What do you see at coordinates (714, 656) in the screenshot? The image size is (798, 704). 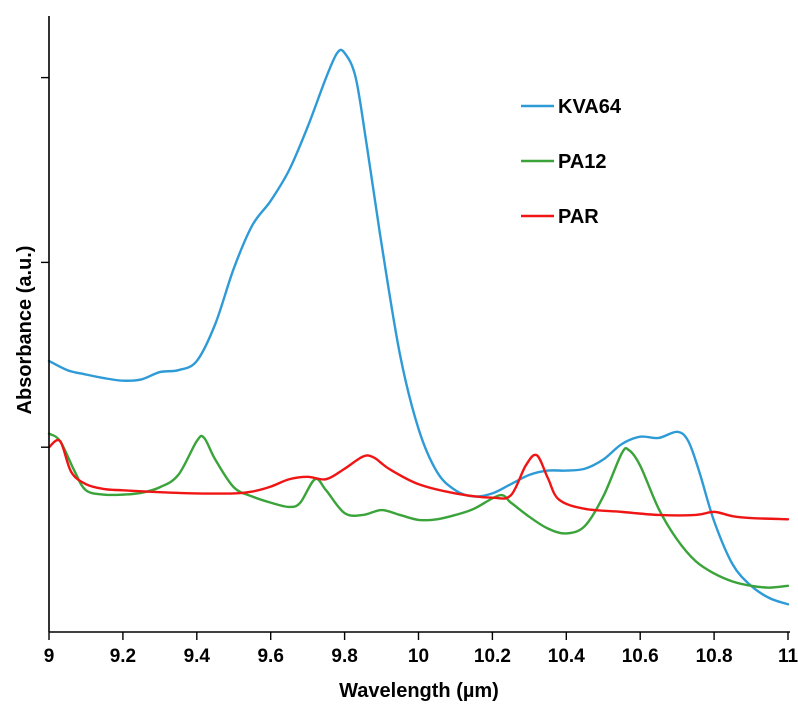 I see `x-tick-label-9: 10.8` at bounding box center [714, 656].